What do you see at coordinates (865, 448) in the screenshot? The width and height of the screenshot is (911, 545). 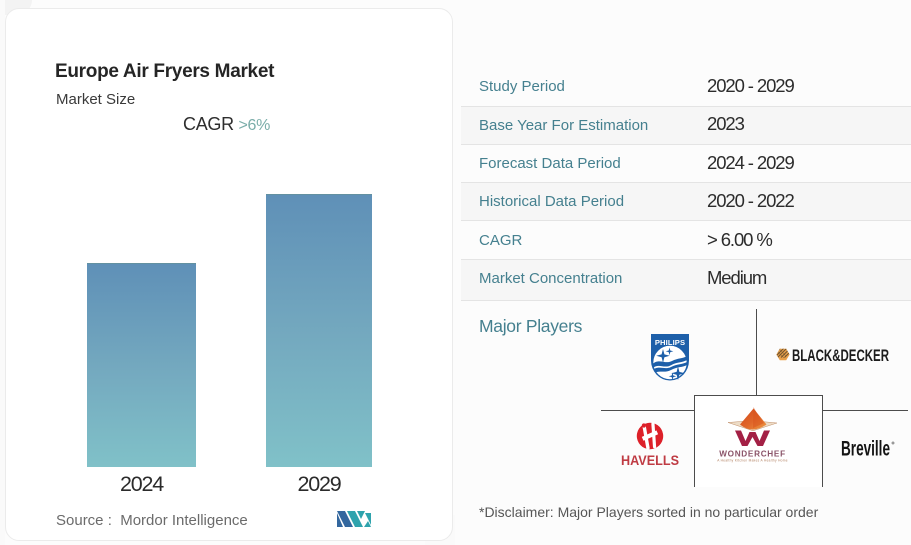 I see `svg-text: Breville` at bounding box center [865, 448].